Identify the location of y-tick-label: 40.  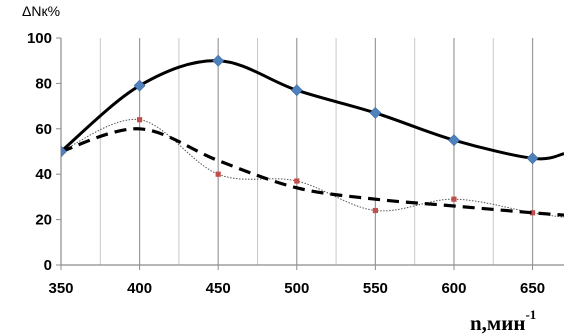
(43, 174).